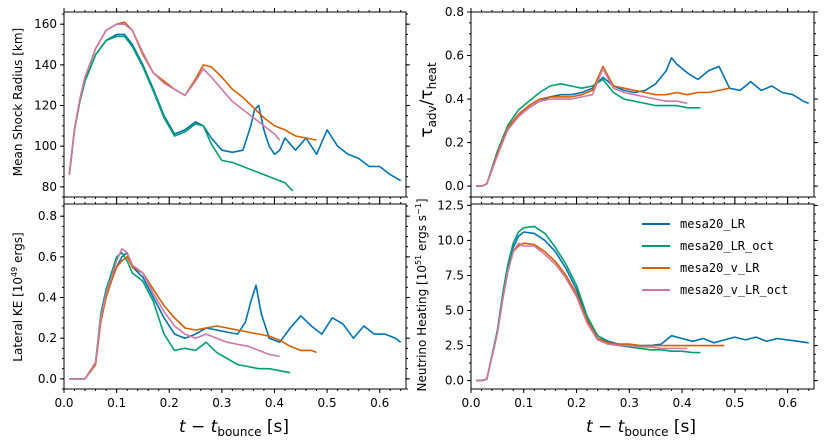 This screenshot has height=445, width=830. Describe the element at coordinates (454, 346) in the screenshot. I see `y-tick-label: 2.5` at that location.